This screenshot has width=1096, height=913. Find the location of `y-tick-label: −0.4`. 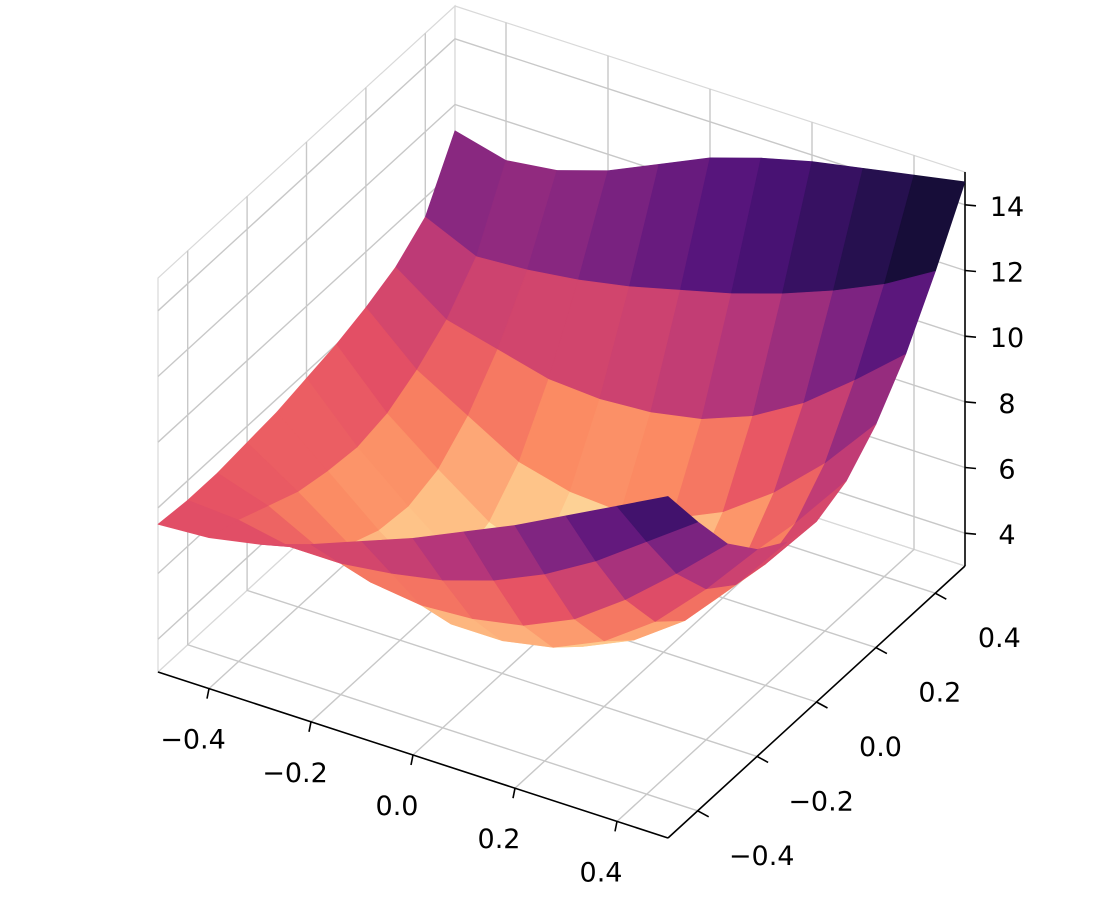

y-tick-label: −0.4 is located at coordinates (762, 856).